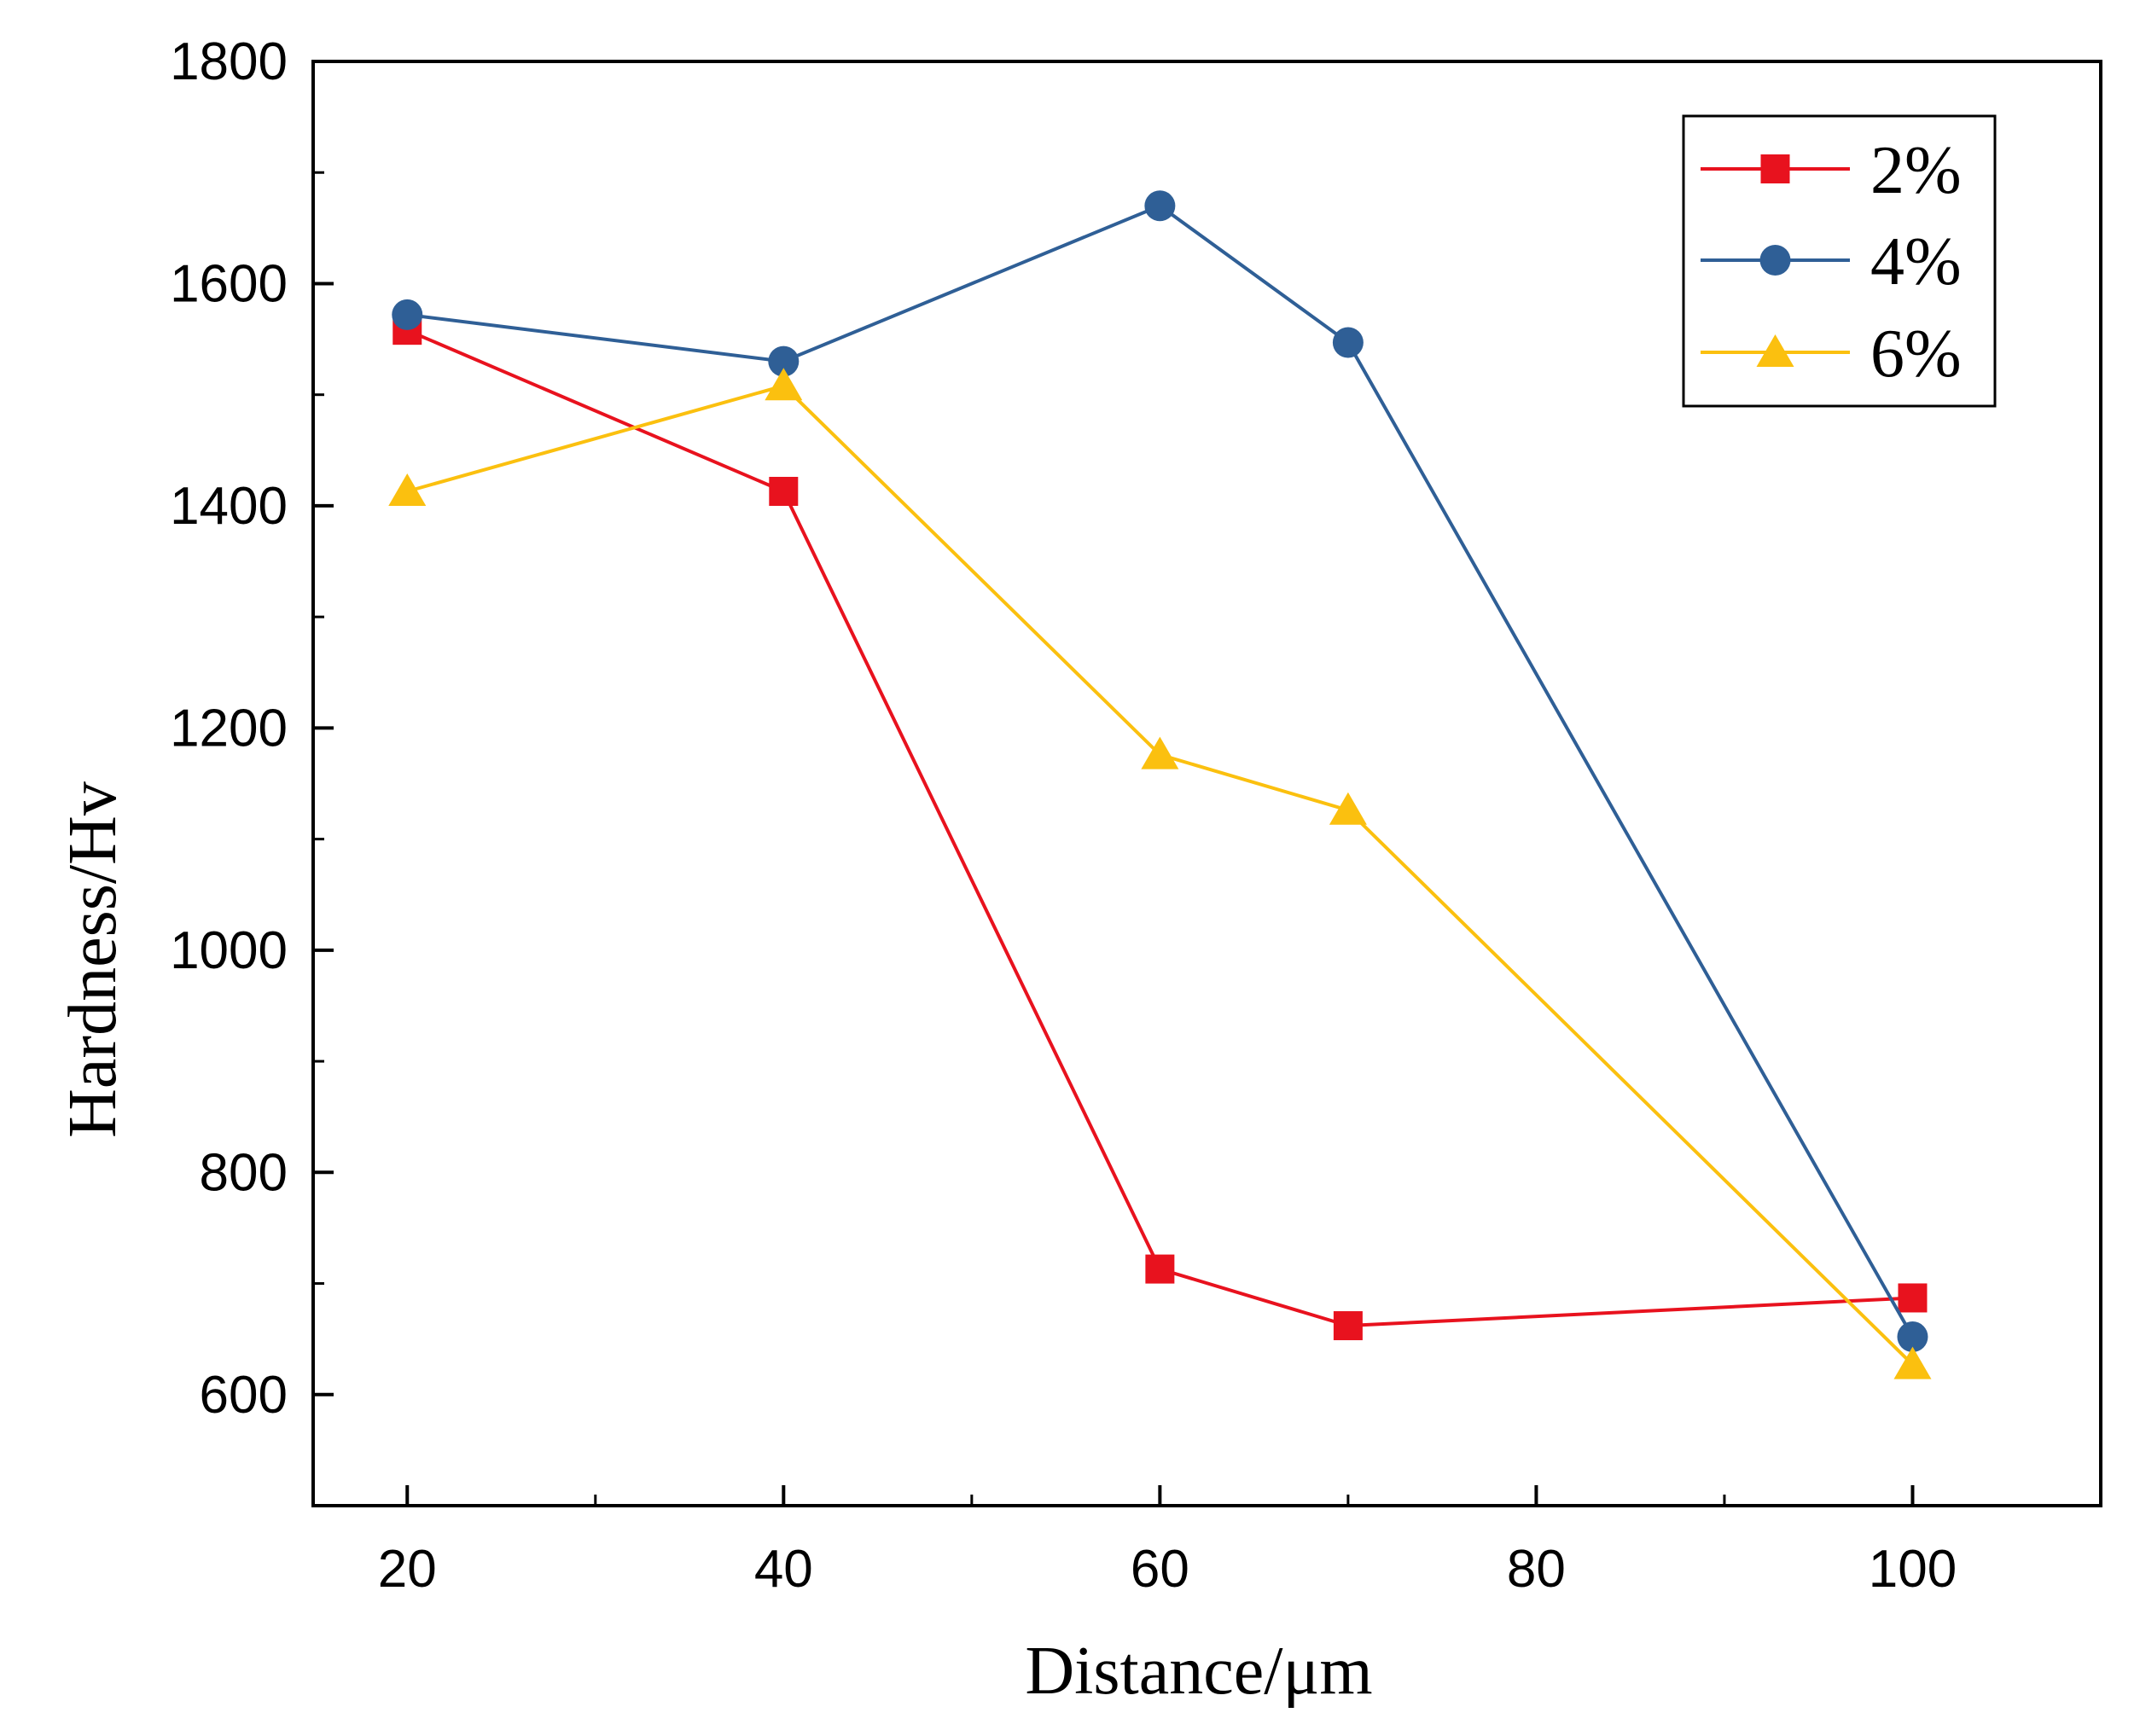 The width and height of the screenshot is (2140, 1736). Describe the element at coordinates (229, 506) in the screenshot. I see `y-tick-label: 1400` at that location.